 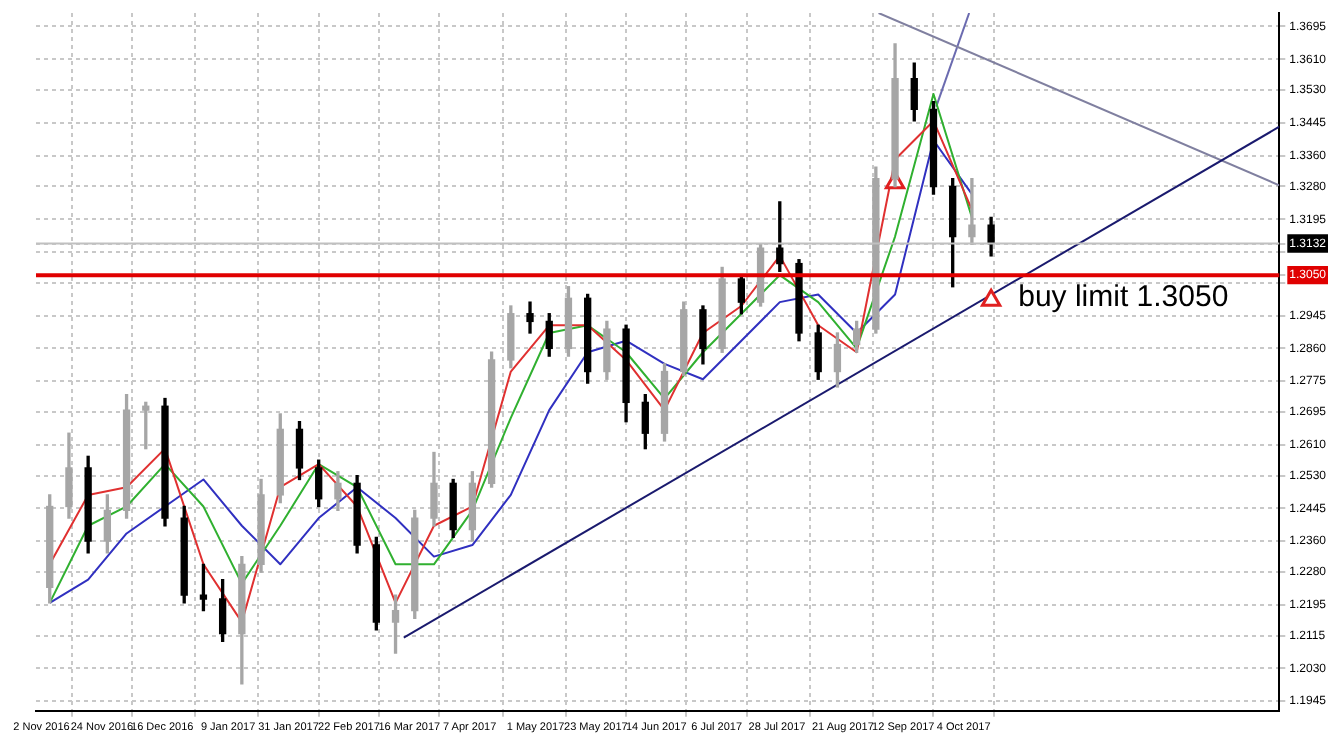 I want to click on ref-line-label: buy limit 1.3050, so click(x=1123, y=297).